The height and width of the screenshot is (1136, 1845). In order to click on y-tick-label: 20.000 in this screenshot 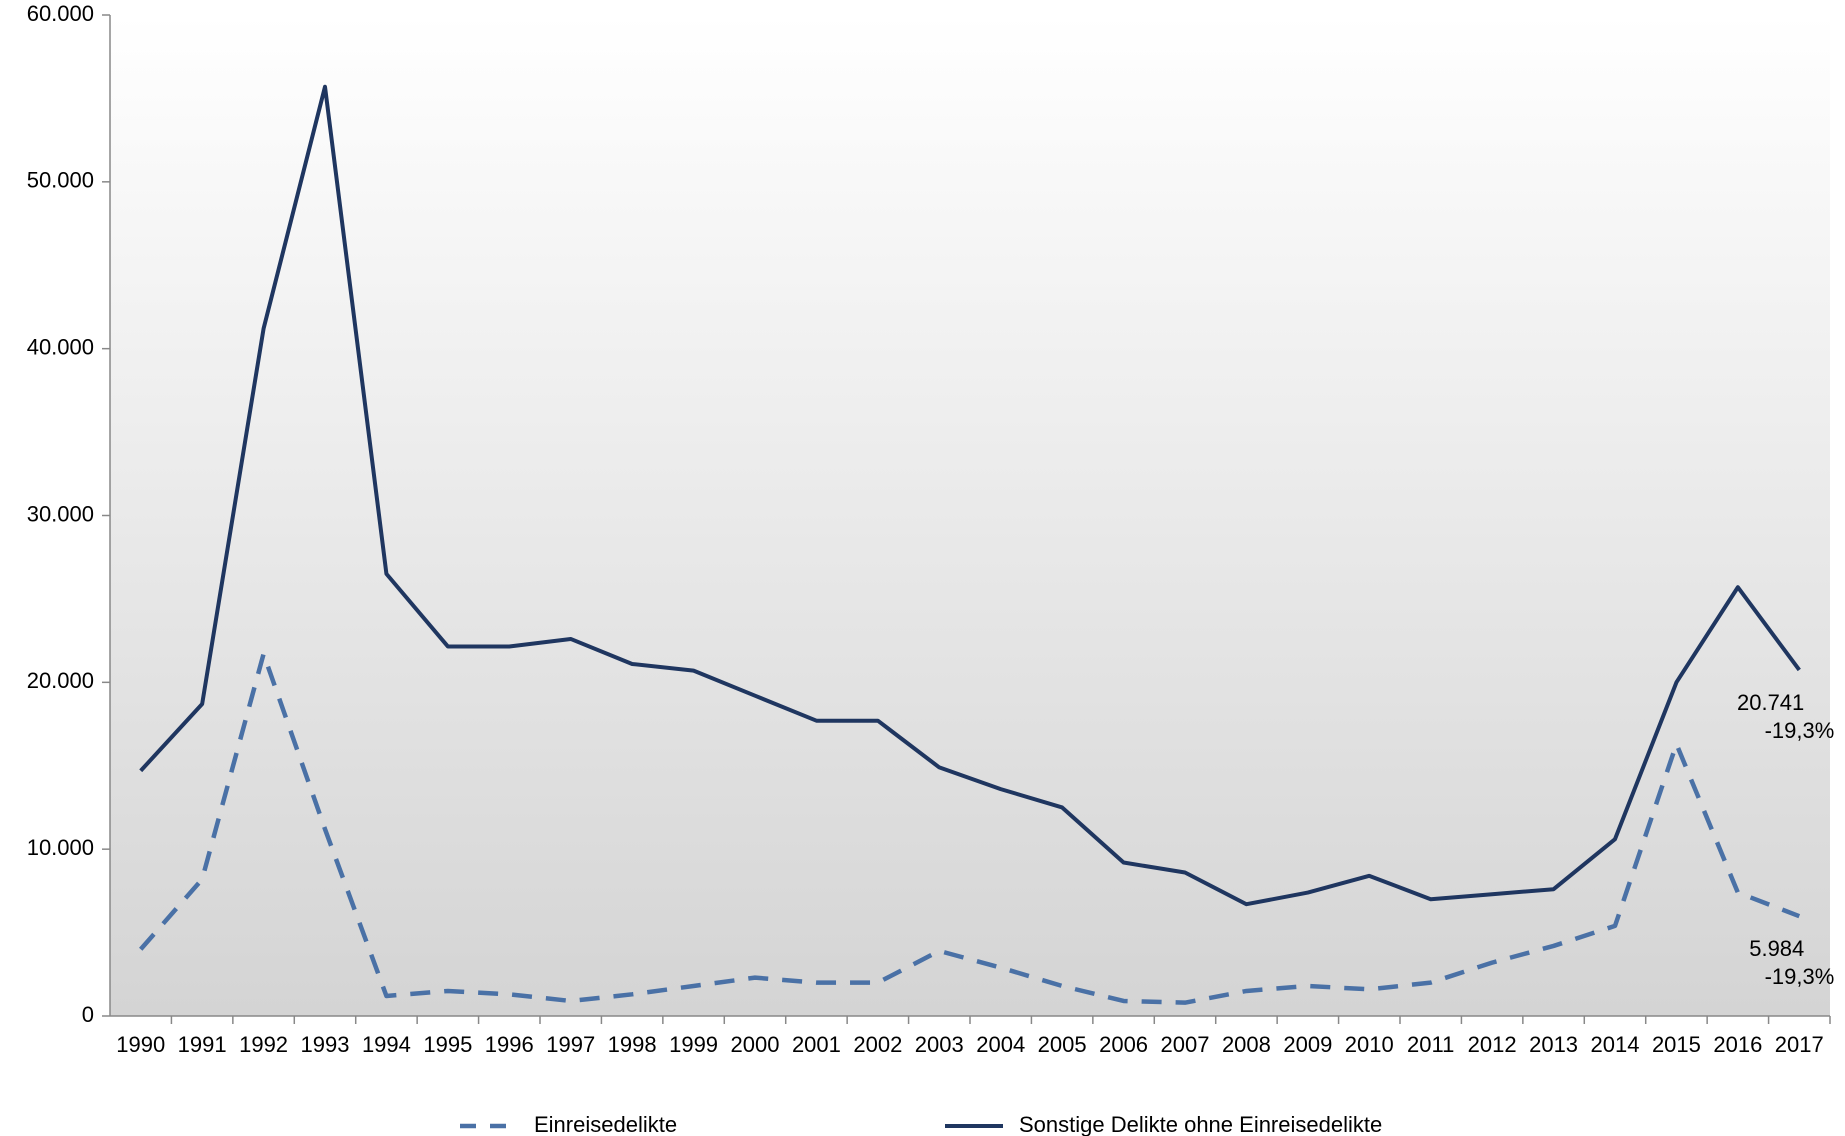, I will do `click(60, 680)`.